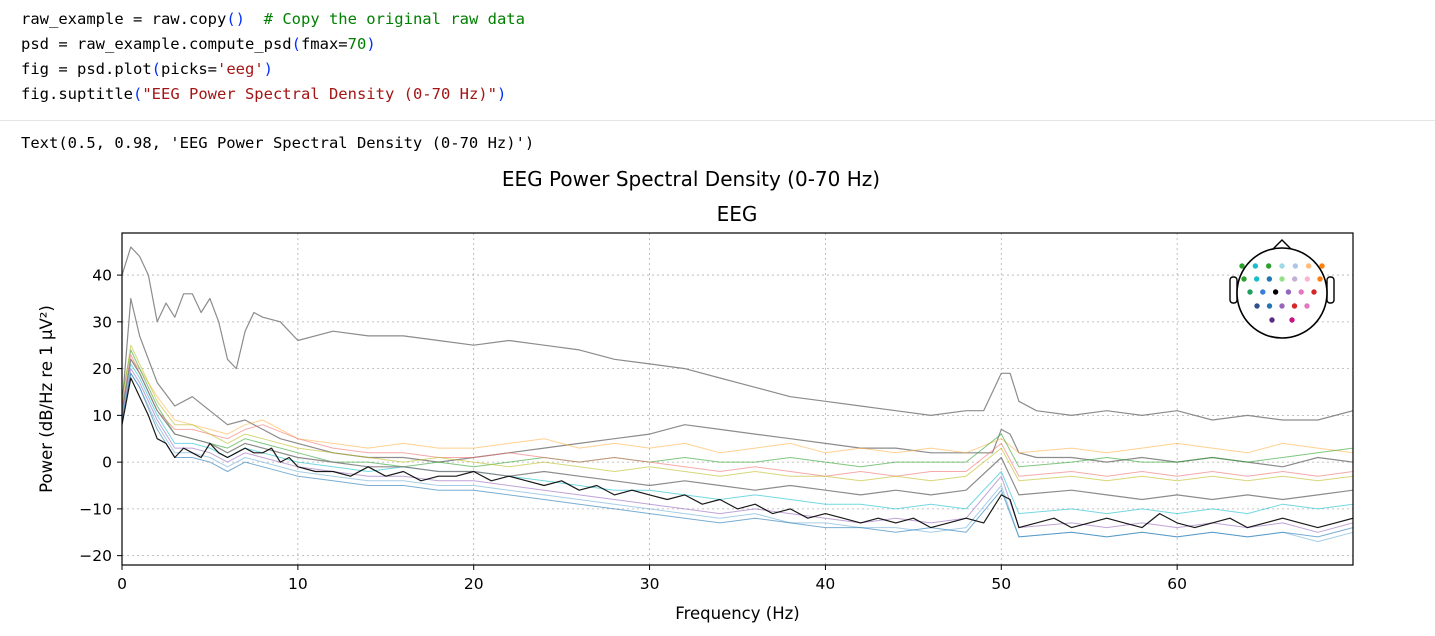 This screenshot has height=636, width=1435. Describe the element at coordinates (235, 19) in the screenshot. I see `code-paren: ()` at that location.